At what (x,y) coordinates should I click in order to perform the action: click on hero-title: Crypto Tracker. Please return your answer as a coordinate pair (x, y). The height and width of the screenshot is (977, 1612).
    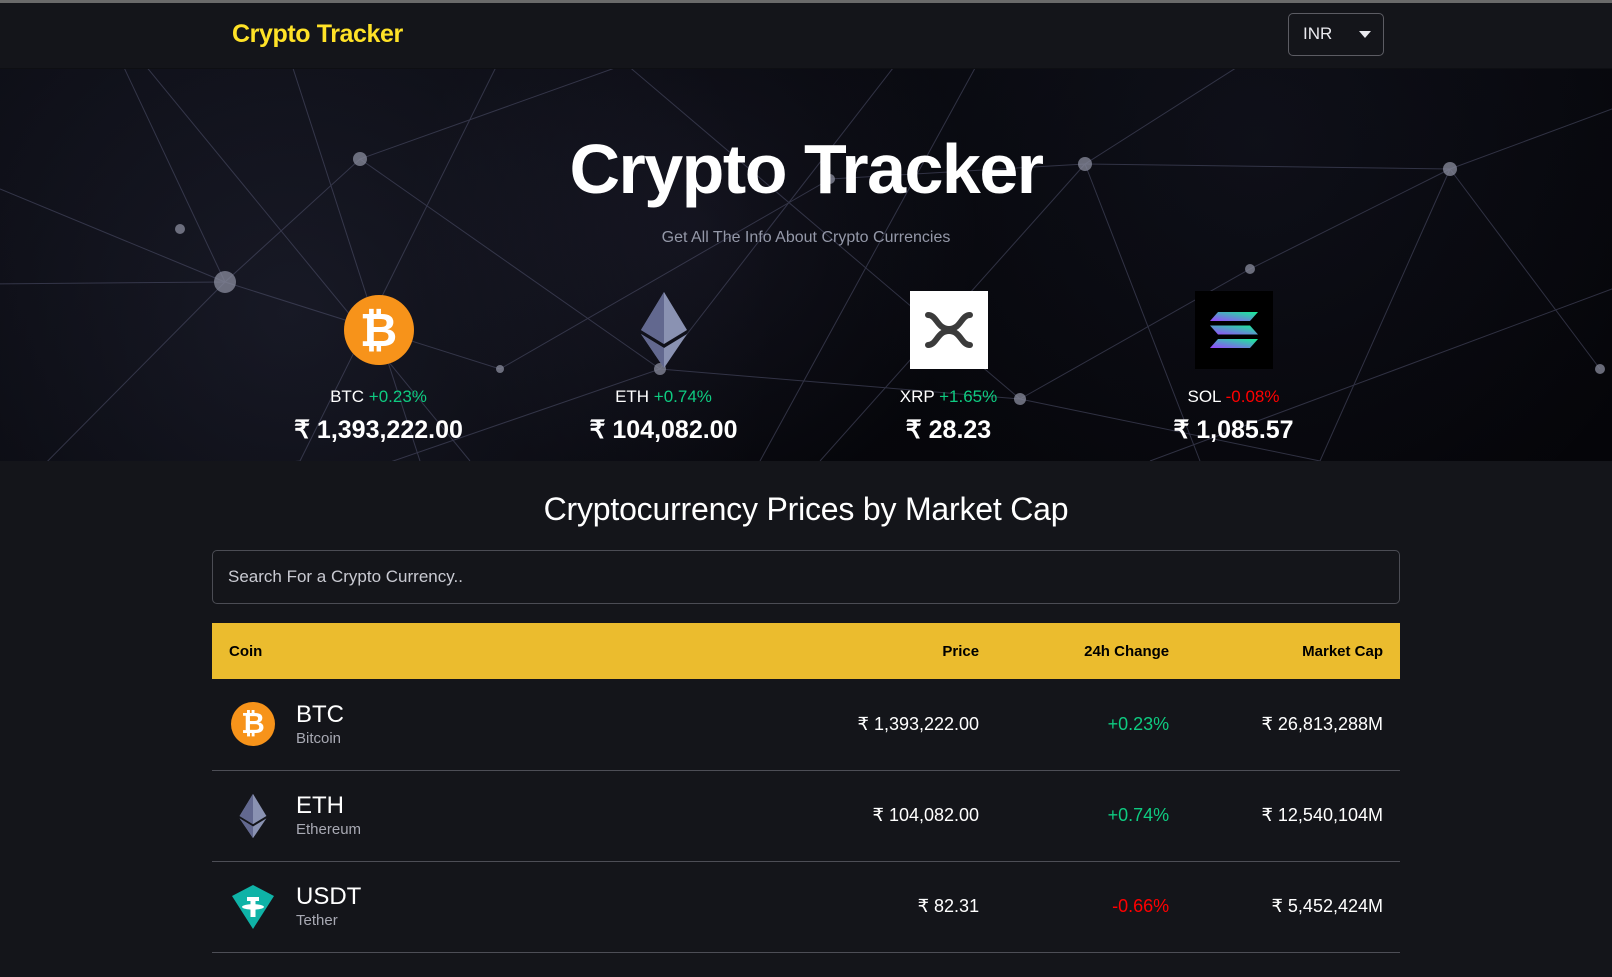
    Looking at the image, I should click on (806, 169).